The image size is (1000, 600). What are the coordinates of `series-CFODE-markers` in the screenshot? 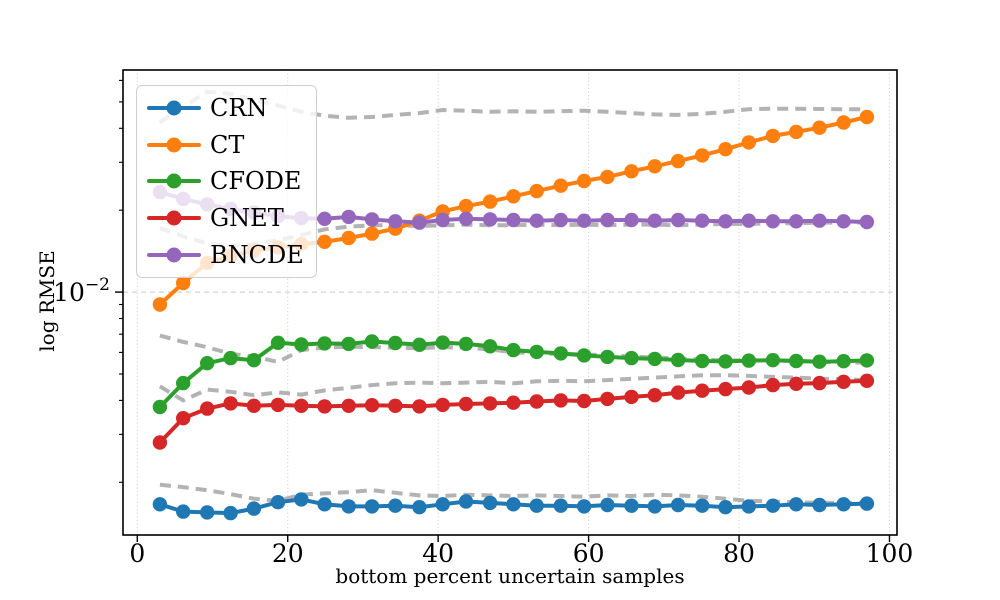 It's located at (513, 374).